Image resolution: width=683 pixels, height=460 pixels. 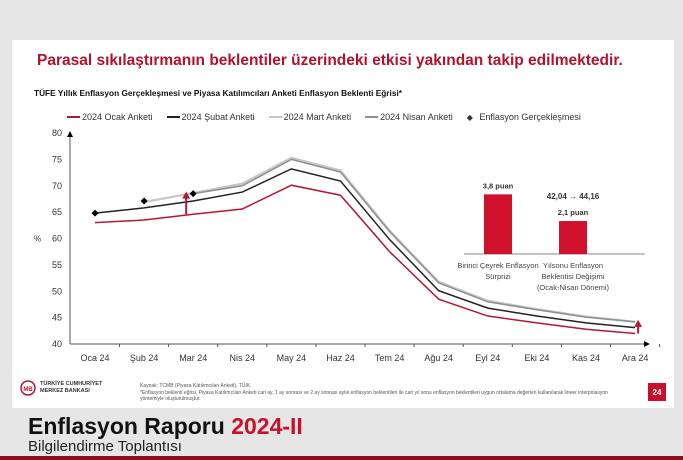 I want to click on tcmb-logo: MB TÜRKİYE CUMHURİYET MERKEZ BANKASI, so click(x=61, y=388).